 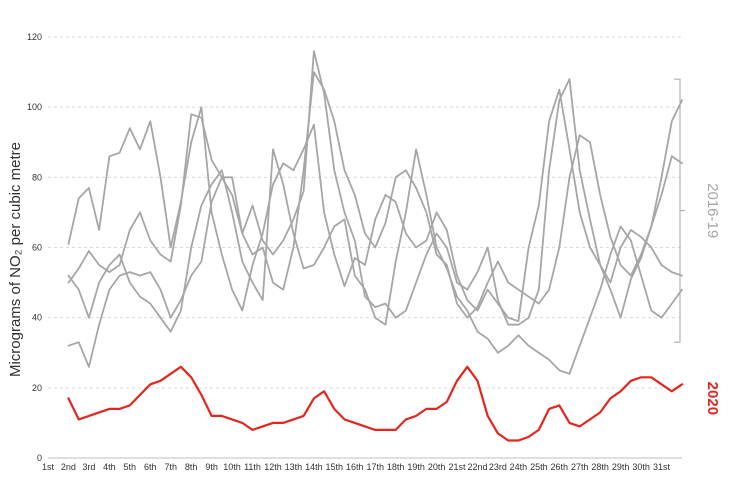 What do you see at coordinates (37, 177) in the screenshot?
I see `y-tick-label: 80` at bounding box center [37, 177].